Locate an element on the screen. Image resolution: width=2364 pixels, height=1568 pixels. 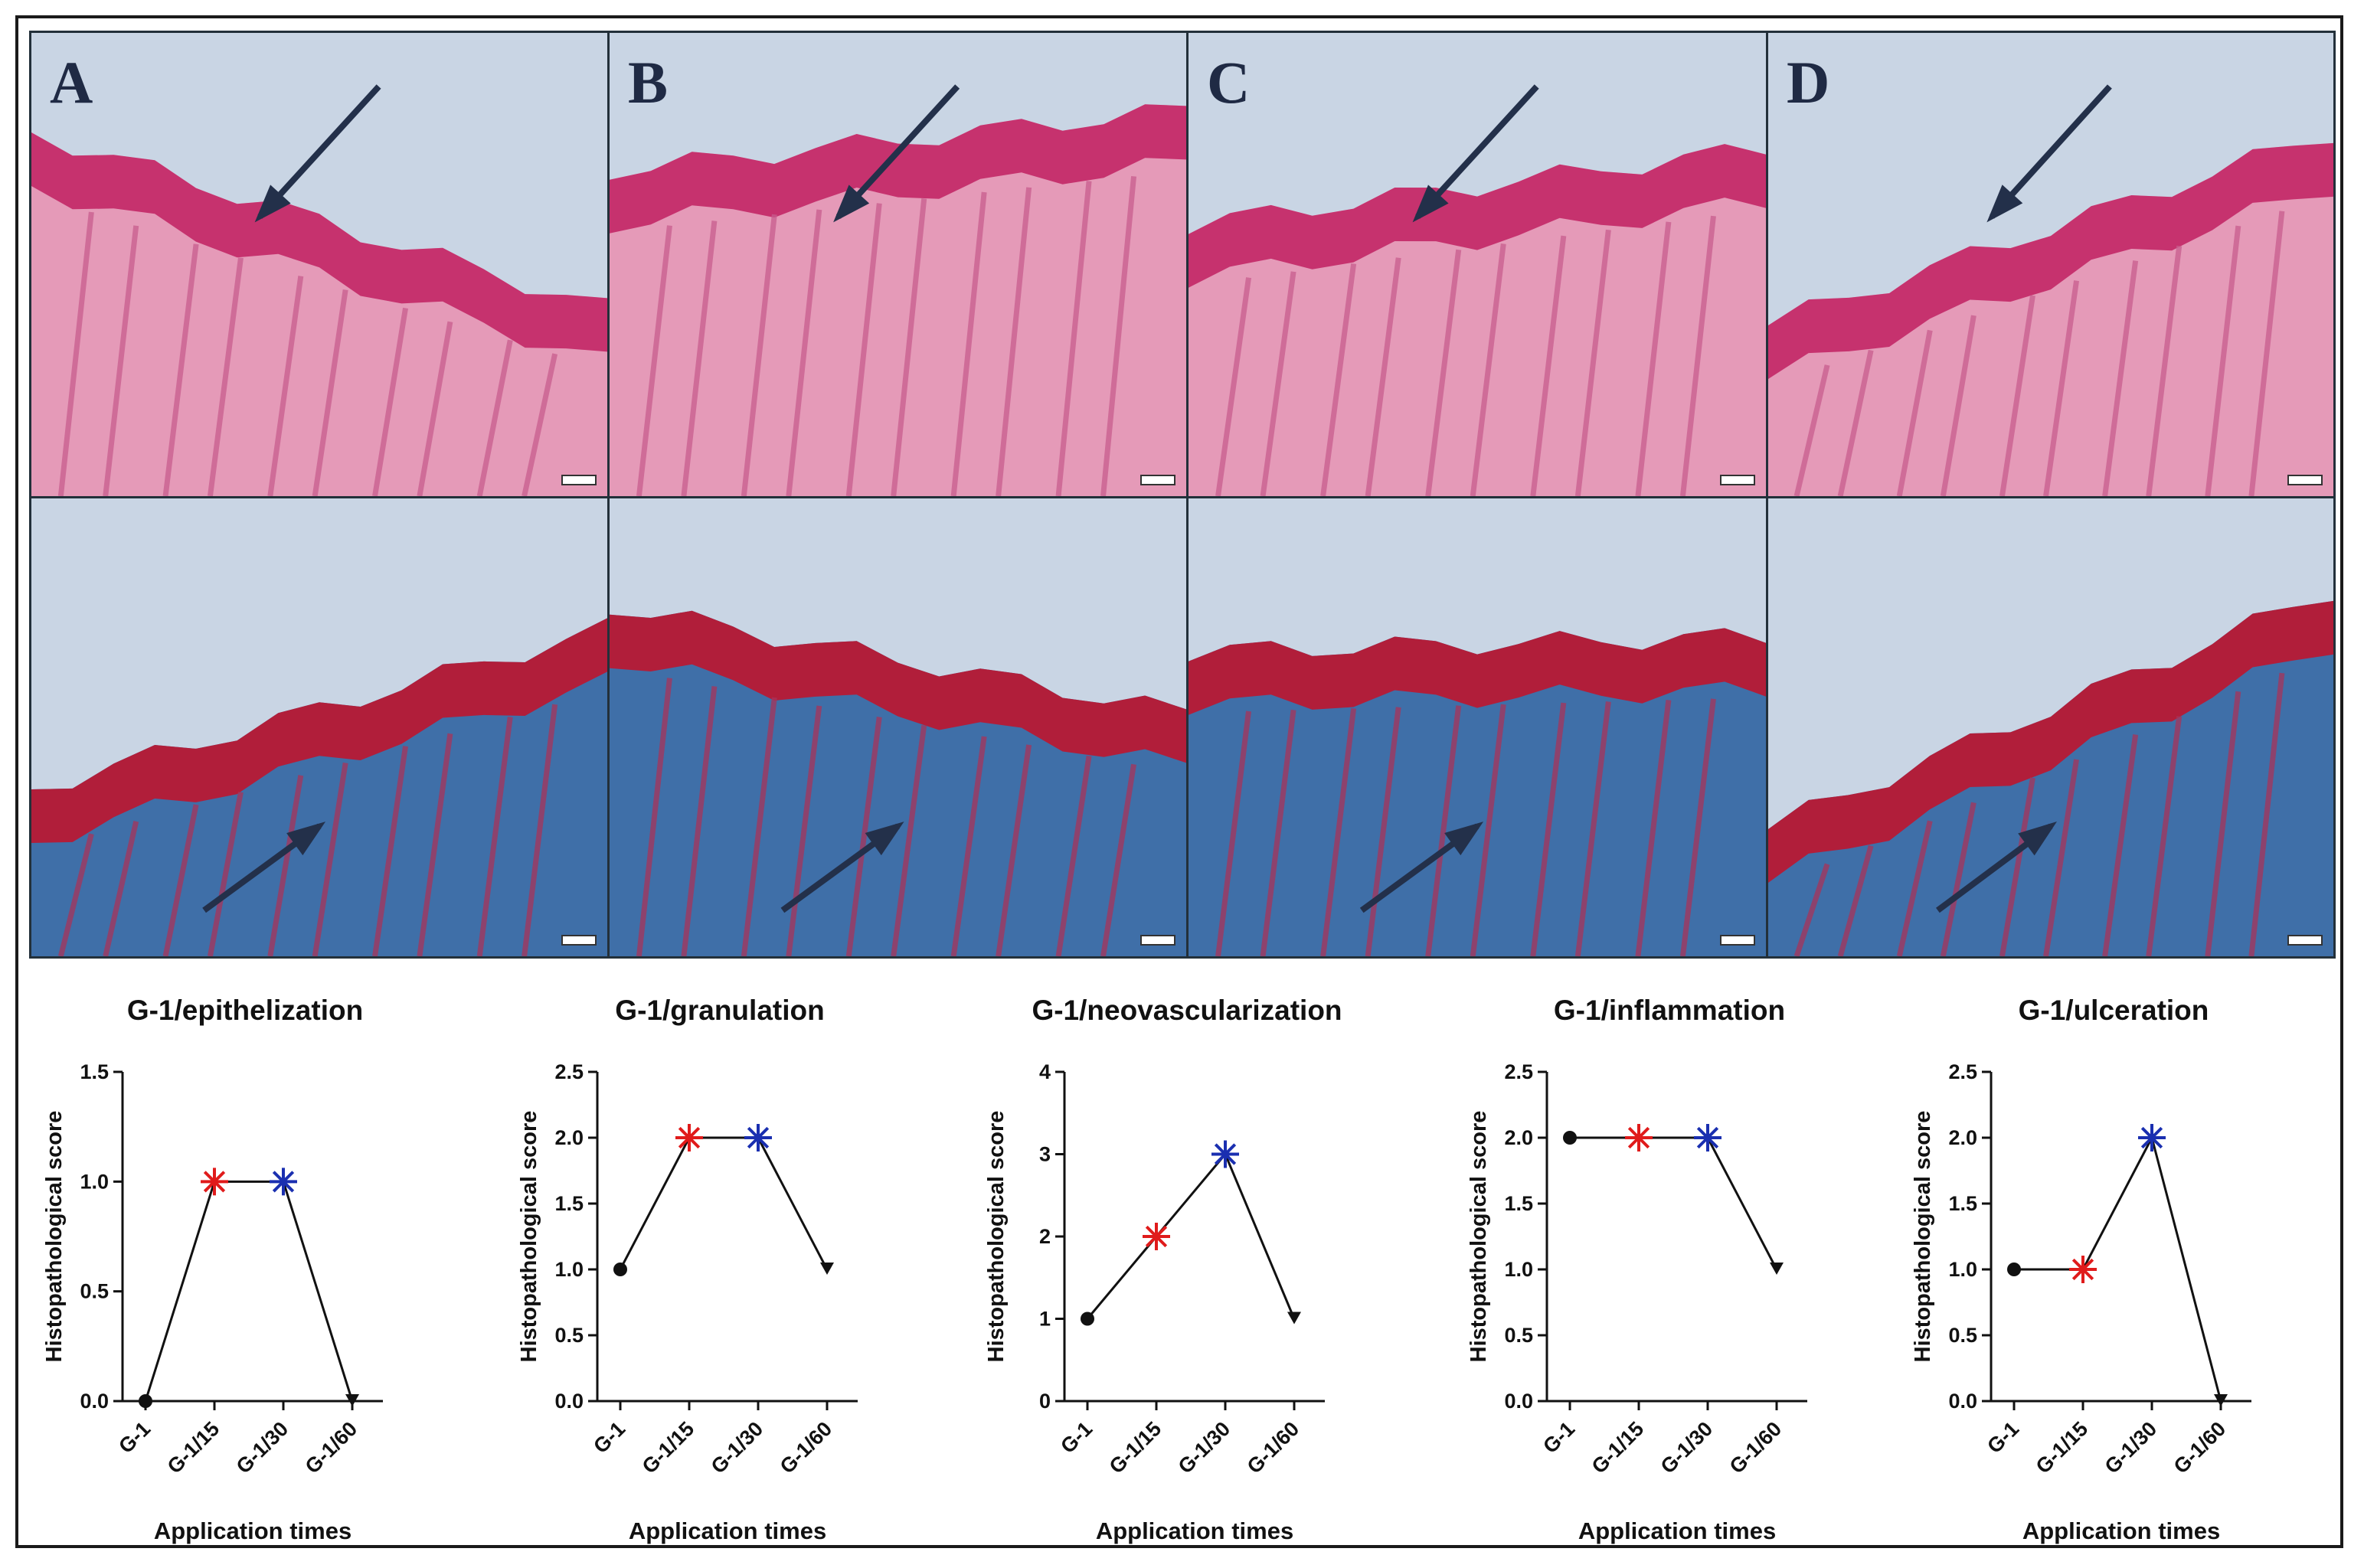
micrograph-panel: B is located at coordinates (898, 264).